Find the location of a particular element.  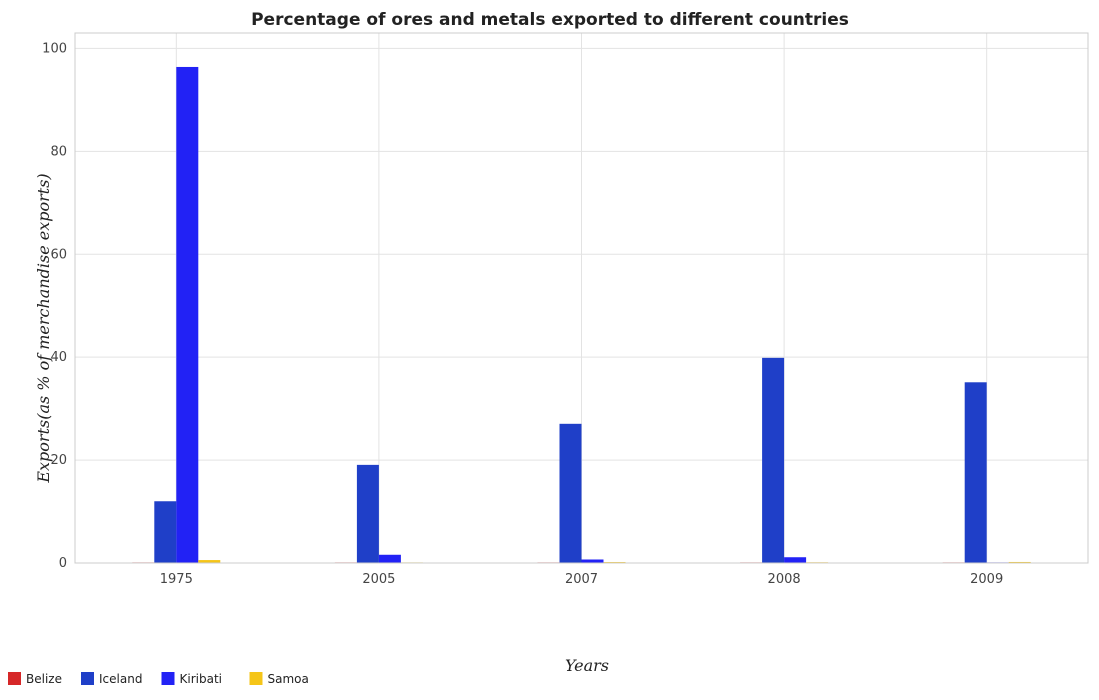

x-axis-title: Years is located at coordinates (587, 665).